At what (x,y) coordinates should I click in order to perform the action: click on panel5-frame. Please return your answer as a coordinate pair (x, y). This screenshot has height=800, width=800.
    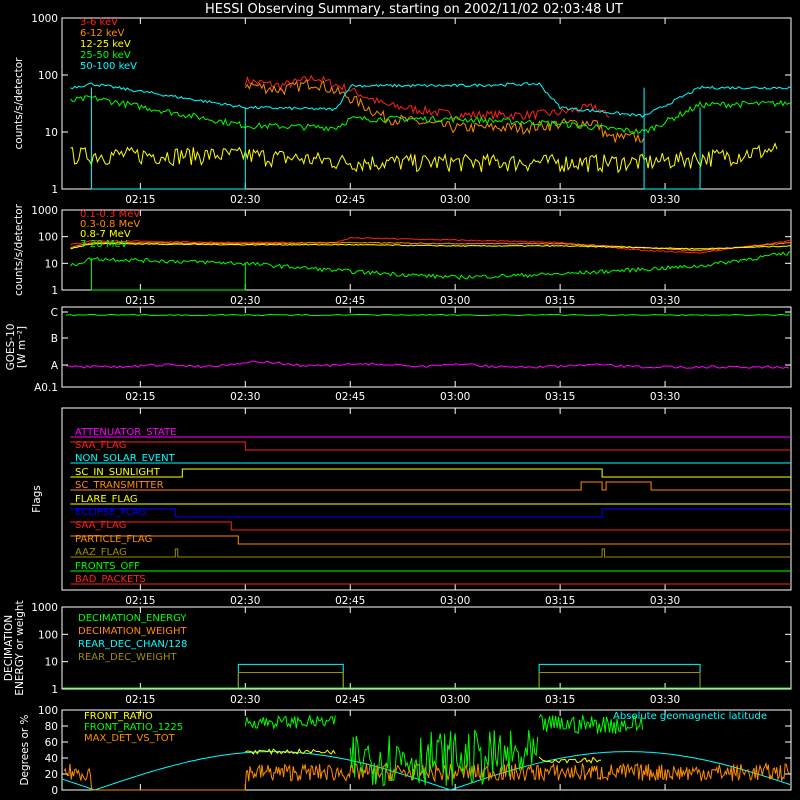
    Looking at the image, I should click on (426, 648).